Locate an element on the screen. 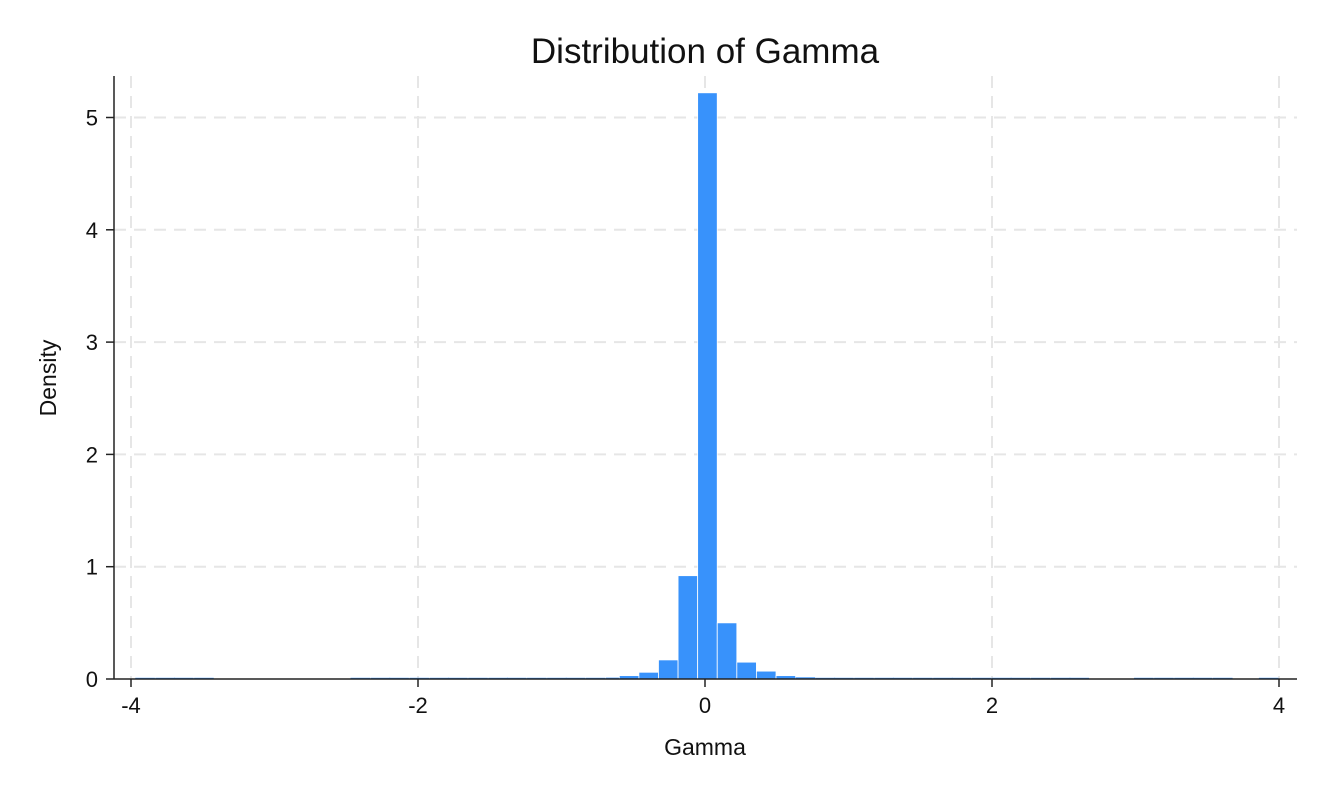 The height and width of the screenshot is (796, 1326). x-tick-label: 4 is located at coordinates (1279, 705).